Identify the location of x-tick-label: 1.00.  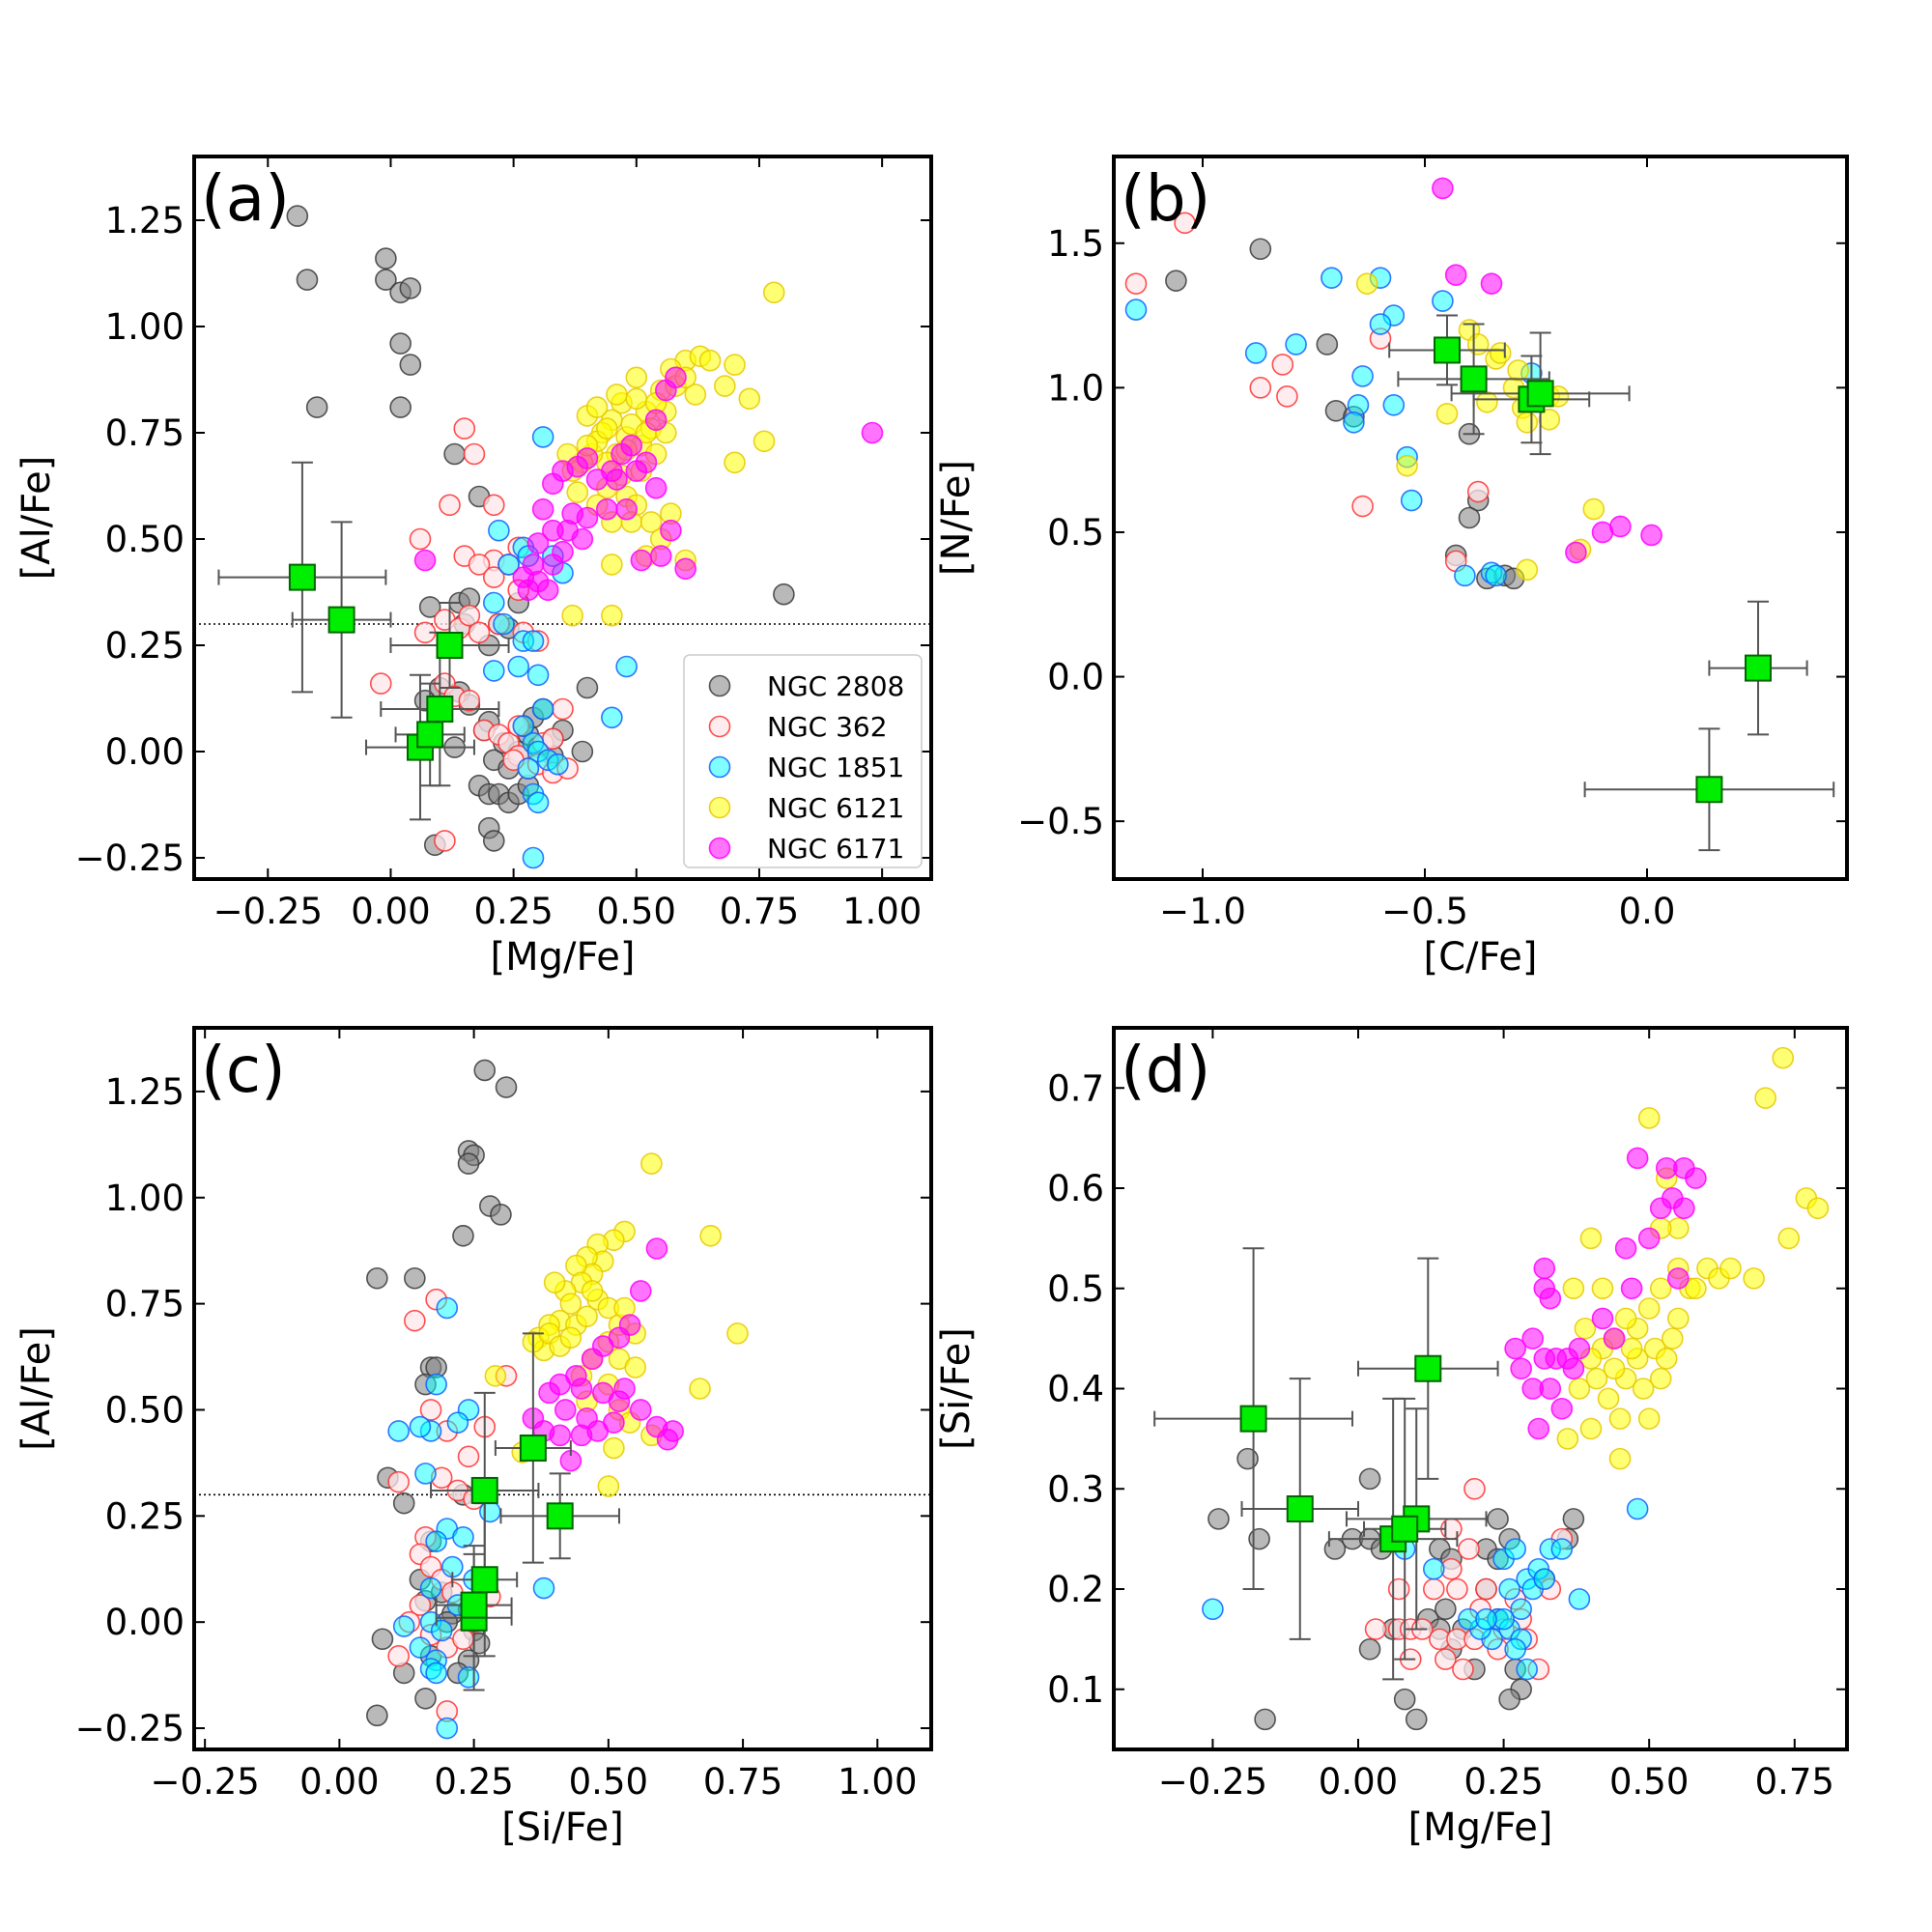
(882, 911).